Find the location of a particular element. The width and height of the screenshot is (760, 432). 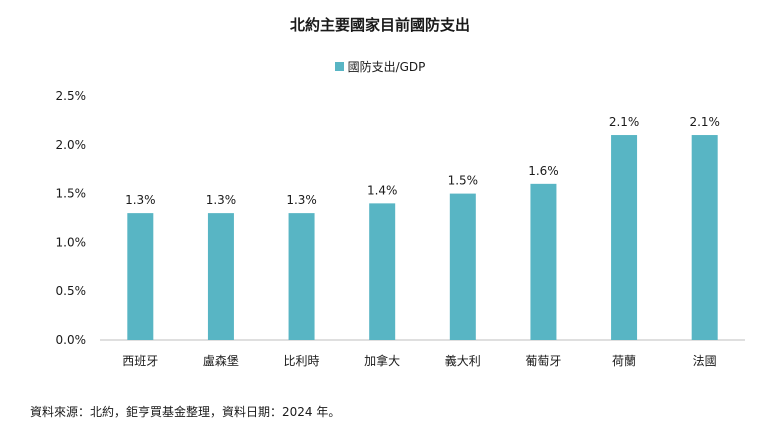

legend: 國防支出/GDP is located at coordinates (380, 66).